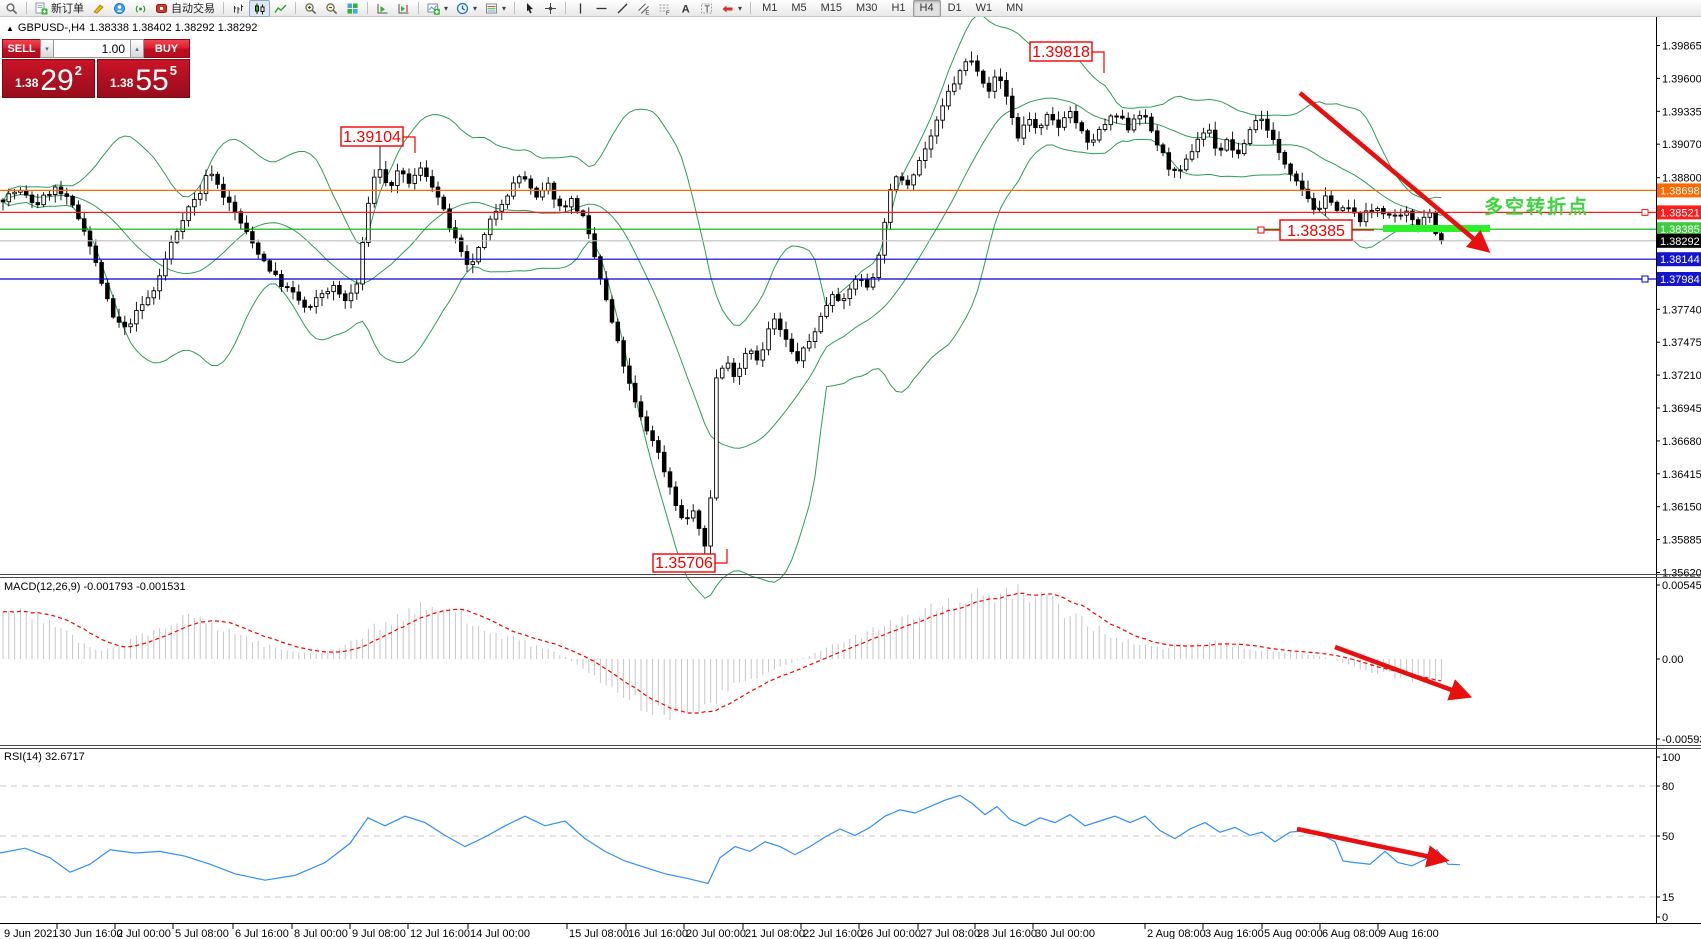 Image resolution: width=1701 pixels, height=939 pixels. I want to click on turning-point-note: 多空转折点, so click(1536, 206).